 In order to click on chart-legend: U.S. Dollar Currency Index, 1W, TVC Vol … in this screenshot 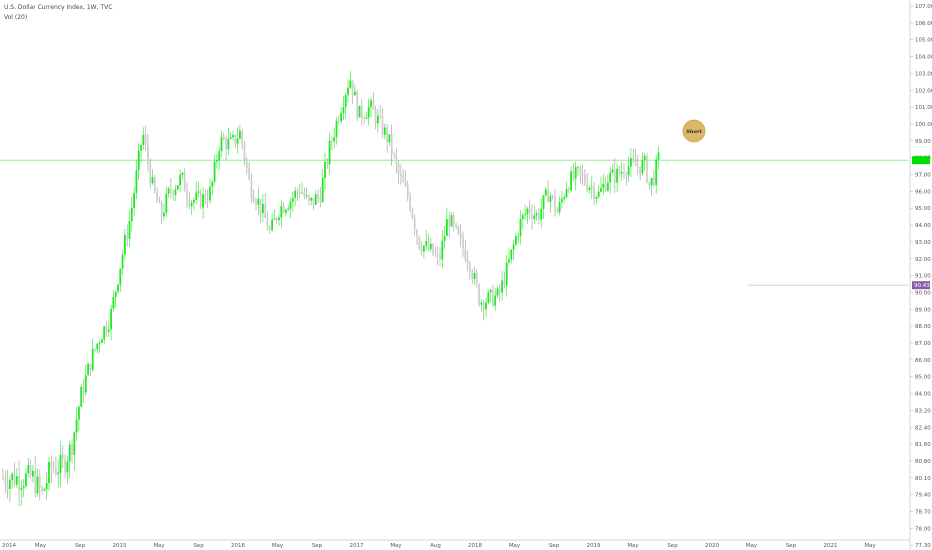, I will do `click(58, 13)`.